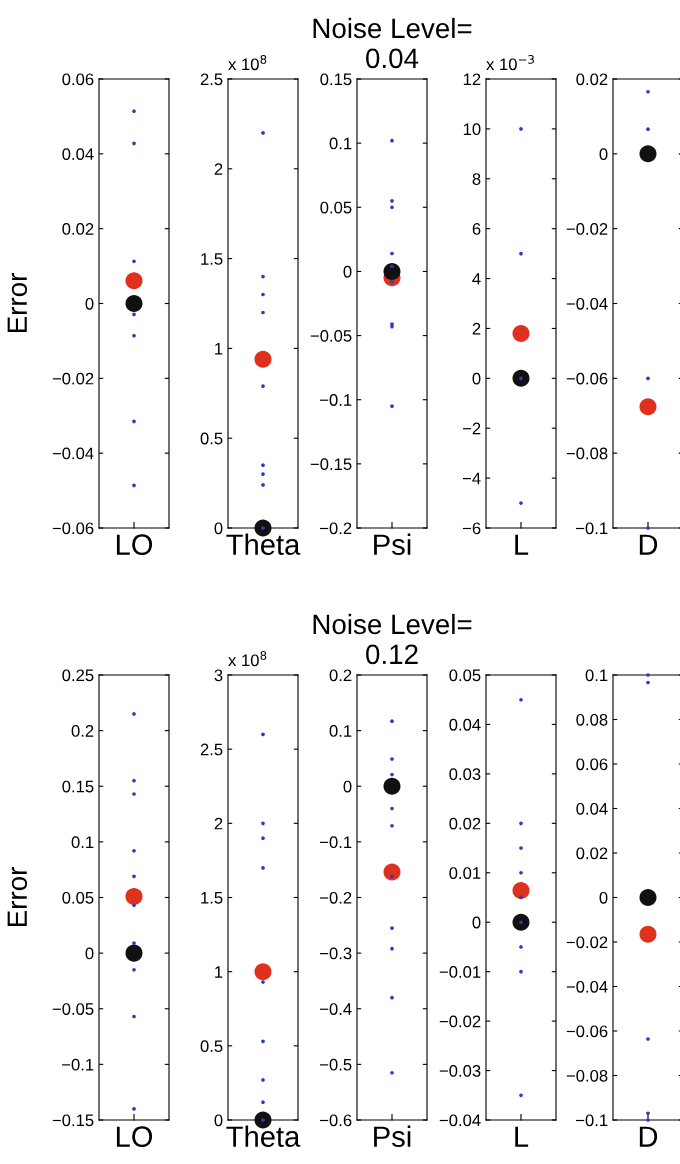 The image size is (680, 1164). I want to click on y-tick-label: −4, so click(471, 478).